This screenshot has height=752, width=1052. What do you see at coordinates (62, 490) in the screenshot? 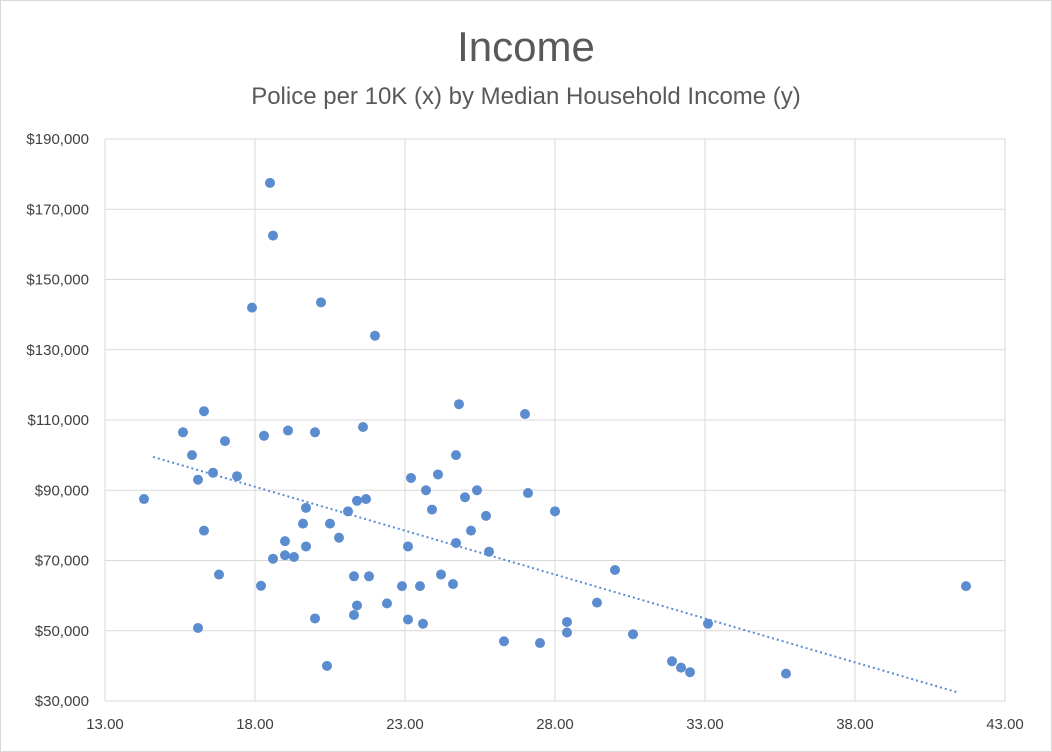
I see `y-tick-label: $90,000` at bounding box center [62, 490].